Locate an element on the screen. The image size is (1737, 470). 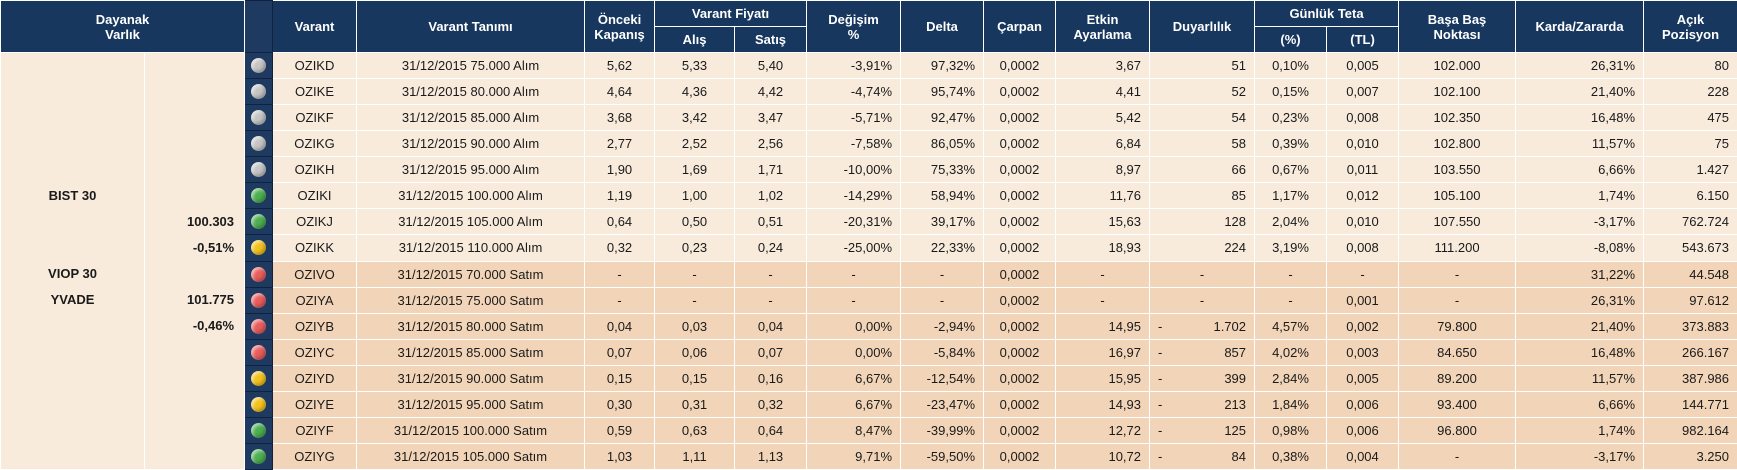
table-cell: 128 is located at coordinates (1202, 222).